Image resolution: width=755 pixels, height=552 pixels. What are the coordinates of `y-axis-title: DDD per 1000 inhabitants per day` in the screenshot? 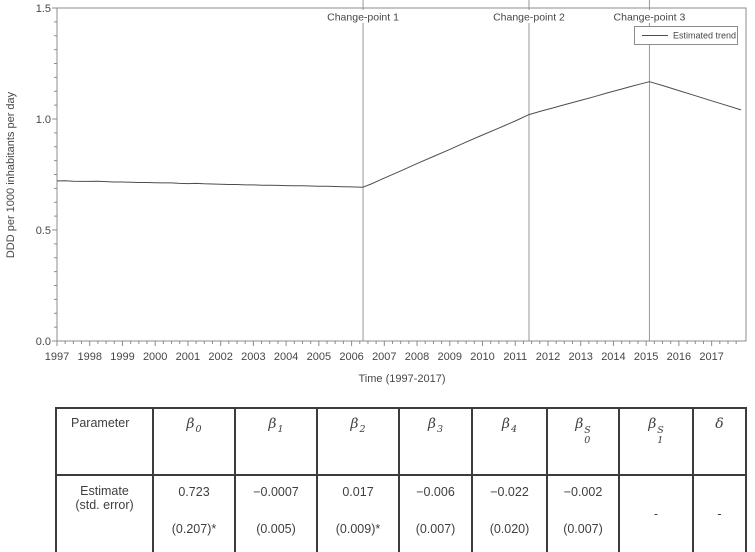 It's located at (11, 174).